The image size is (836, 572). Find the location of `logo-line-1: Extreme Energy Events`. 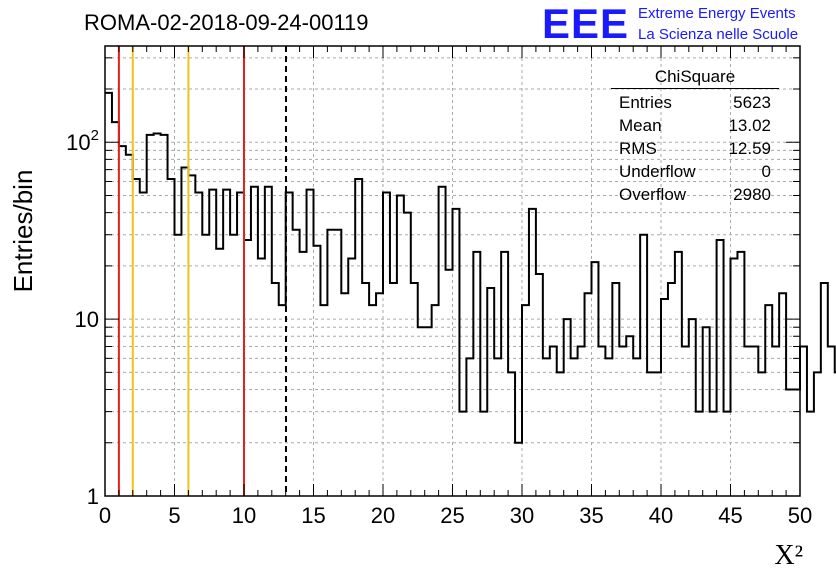

logo-line-1: Extreme Energy Events is located at coordinates (717, 13).